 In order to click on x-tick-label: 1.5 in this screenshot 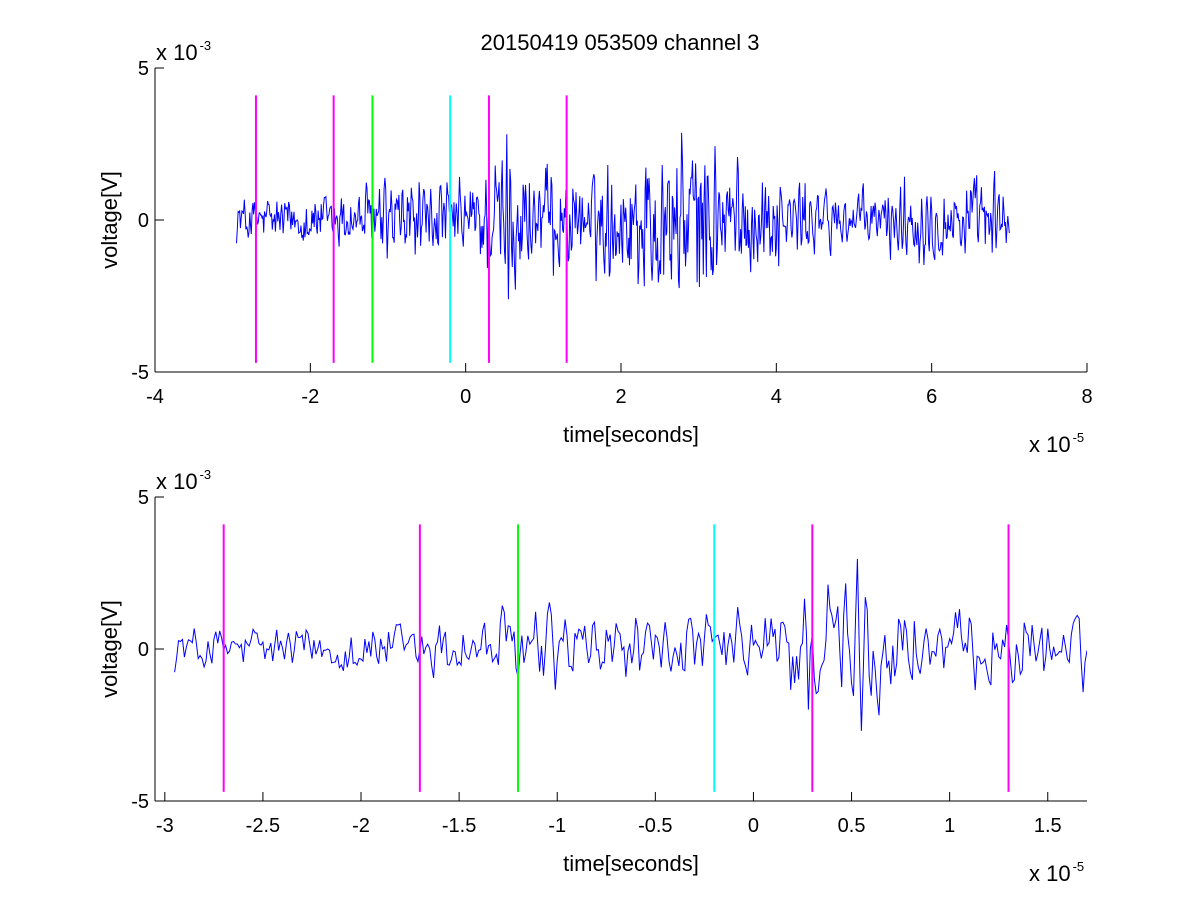, I will do `click(1048, 826)`.